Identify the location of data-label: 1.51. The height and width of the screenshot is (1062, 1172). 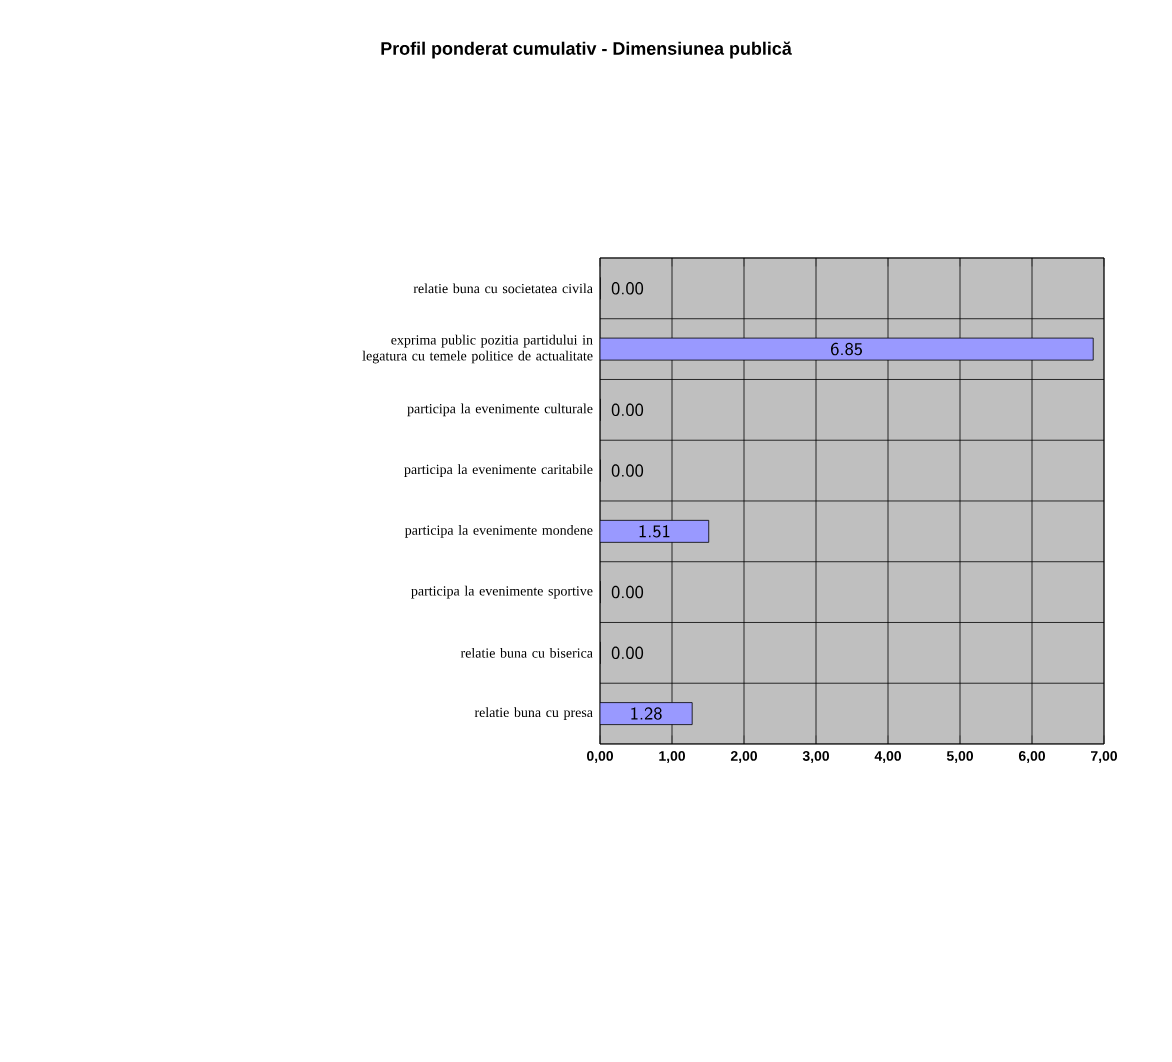
(654, 531).